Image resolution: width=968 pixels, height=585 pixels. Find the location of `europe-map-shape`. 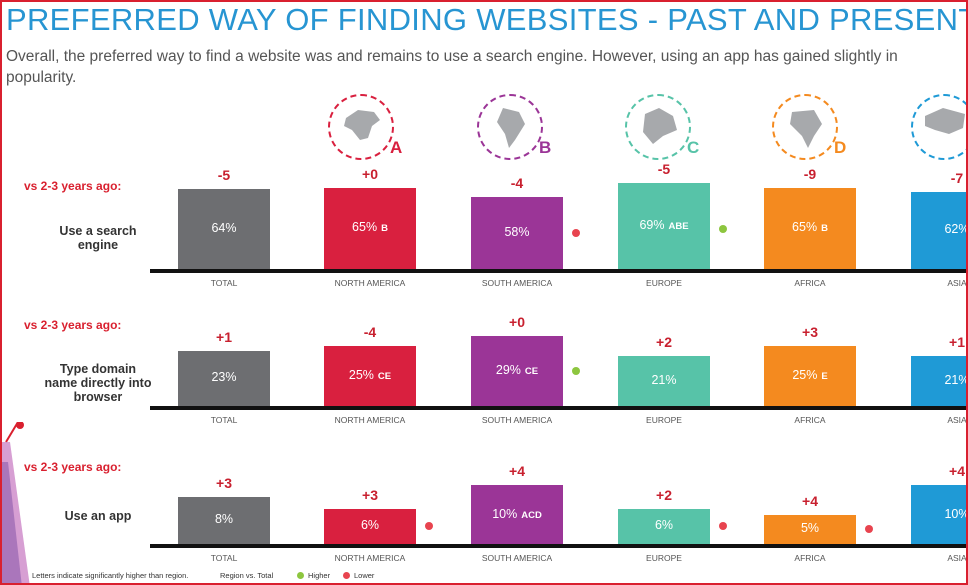

europe-map-shape is located at coordinates (660, 126).